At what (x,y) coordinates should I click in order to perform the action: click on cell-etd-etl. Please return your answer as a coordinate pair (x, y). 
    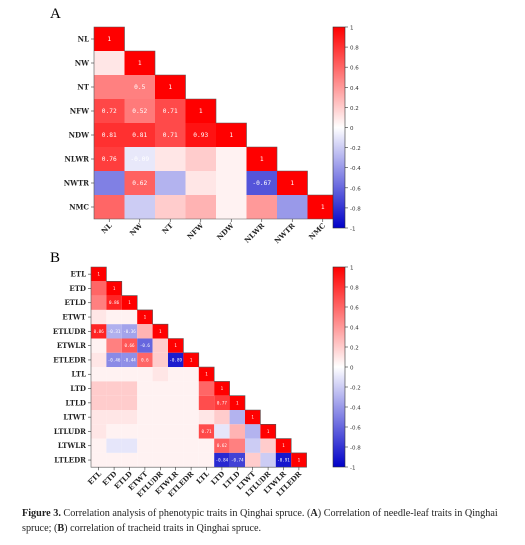
    Looking at the image, I should click on (99, 288).